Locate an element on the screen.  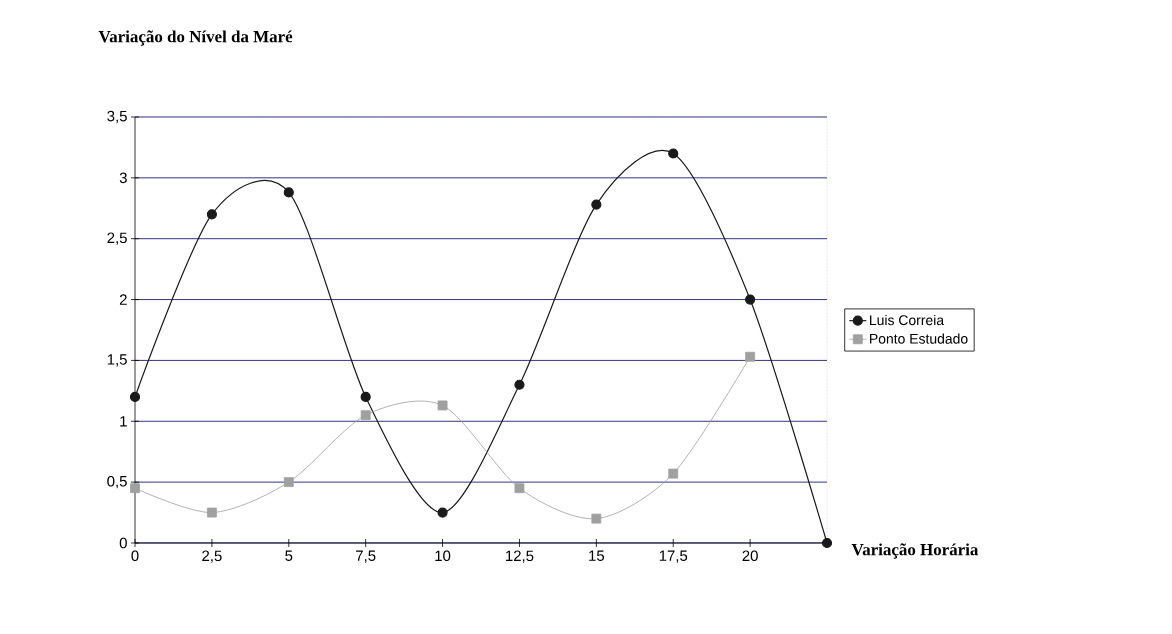
y-tick-label: 3 is located at coordinates (123, 178).